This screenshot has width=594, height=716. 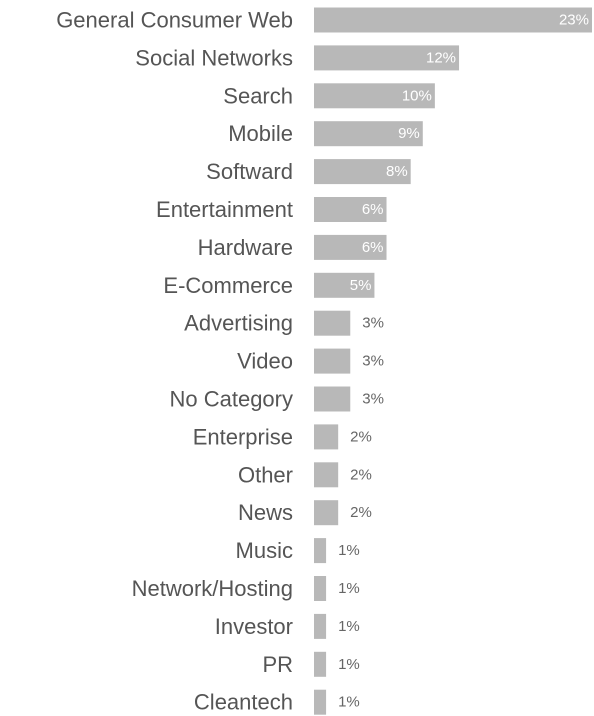 I want to click on category-label-mobile: Mobile, so click(x=260, y=133).